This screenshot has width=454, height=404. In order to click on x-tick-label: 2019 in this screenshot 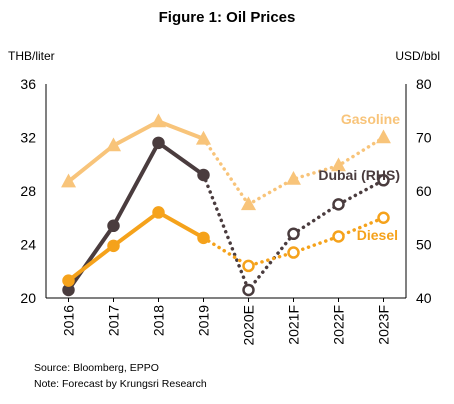, I will do `click(204, 320)`.